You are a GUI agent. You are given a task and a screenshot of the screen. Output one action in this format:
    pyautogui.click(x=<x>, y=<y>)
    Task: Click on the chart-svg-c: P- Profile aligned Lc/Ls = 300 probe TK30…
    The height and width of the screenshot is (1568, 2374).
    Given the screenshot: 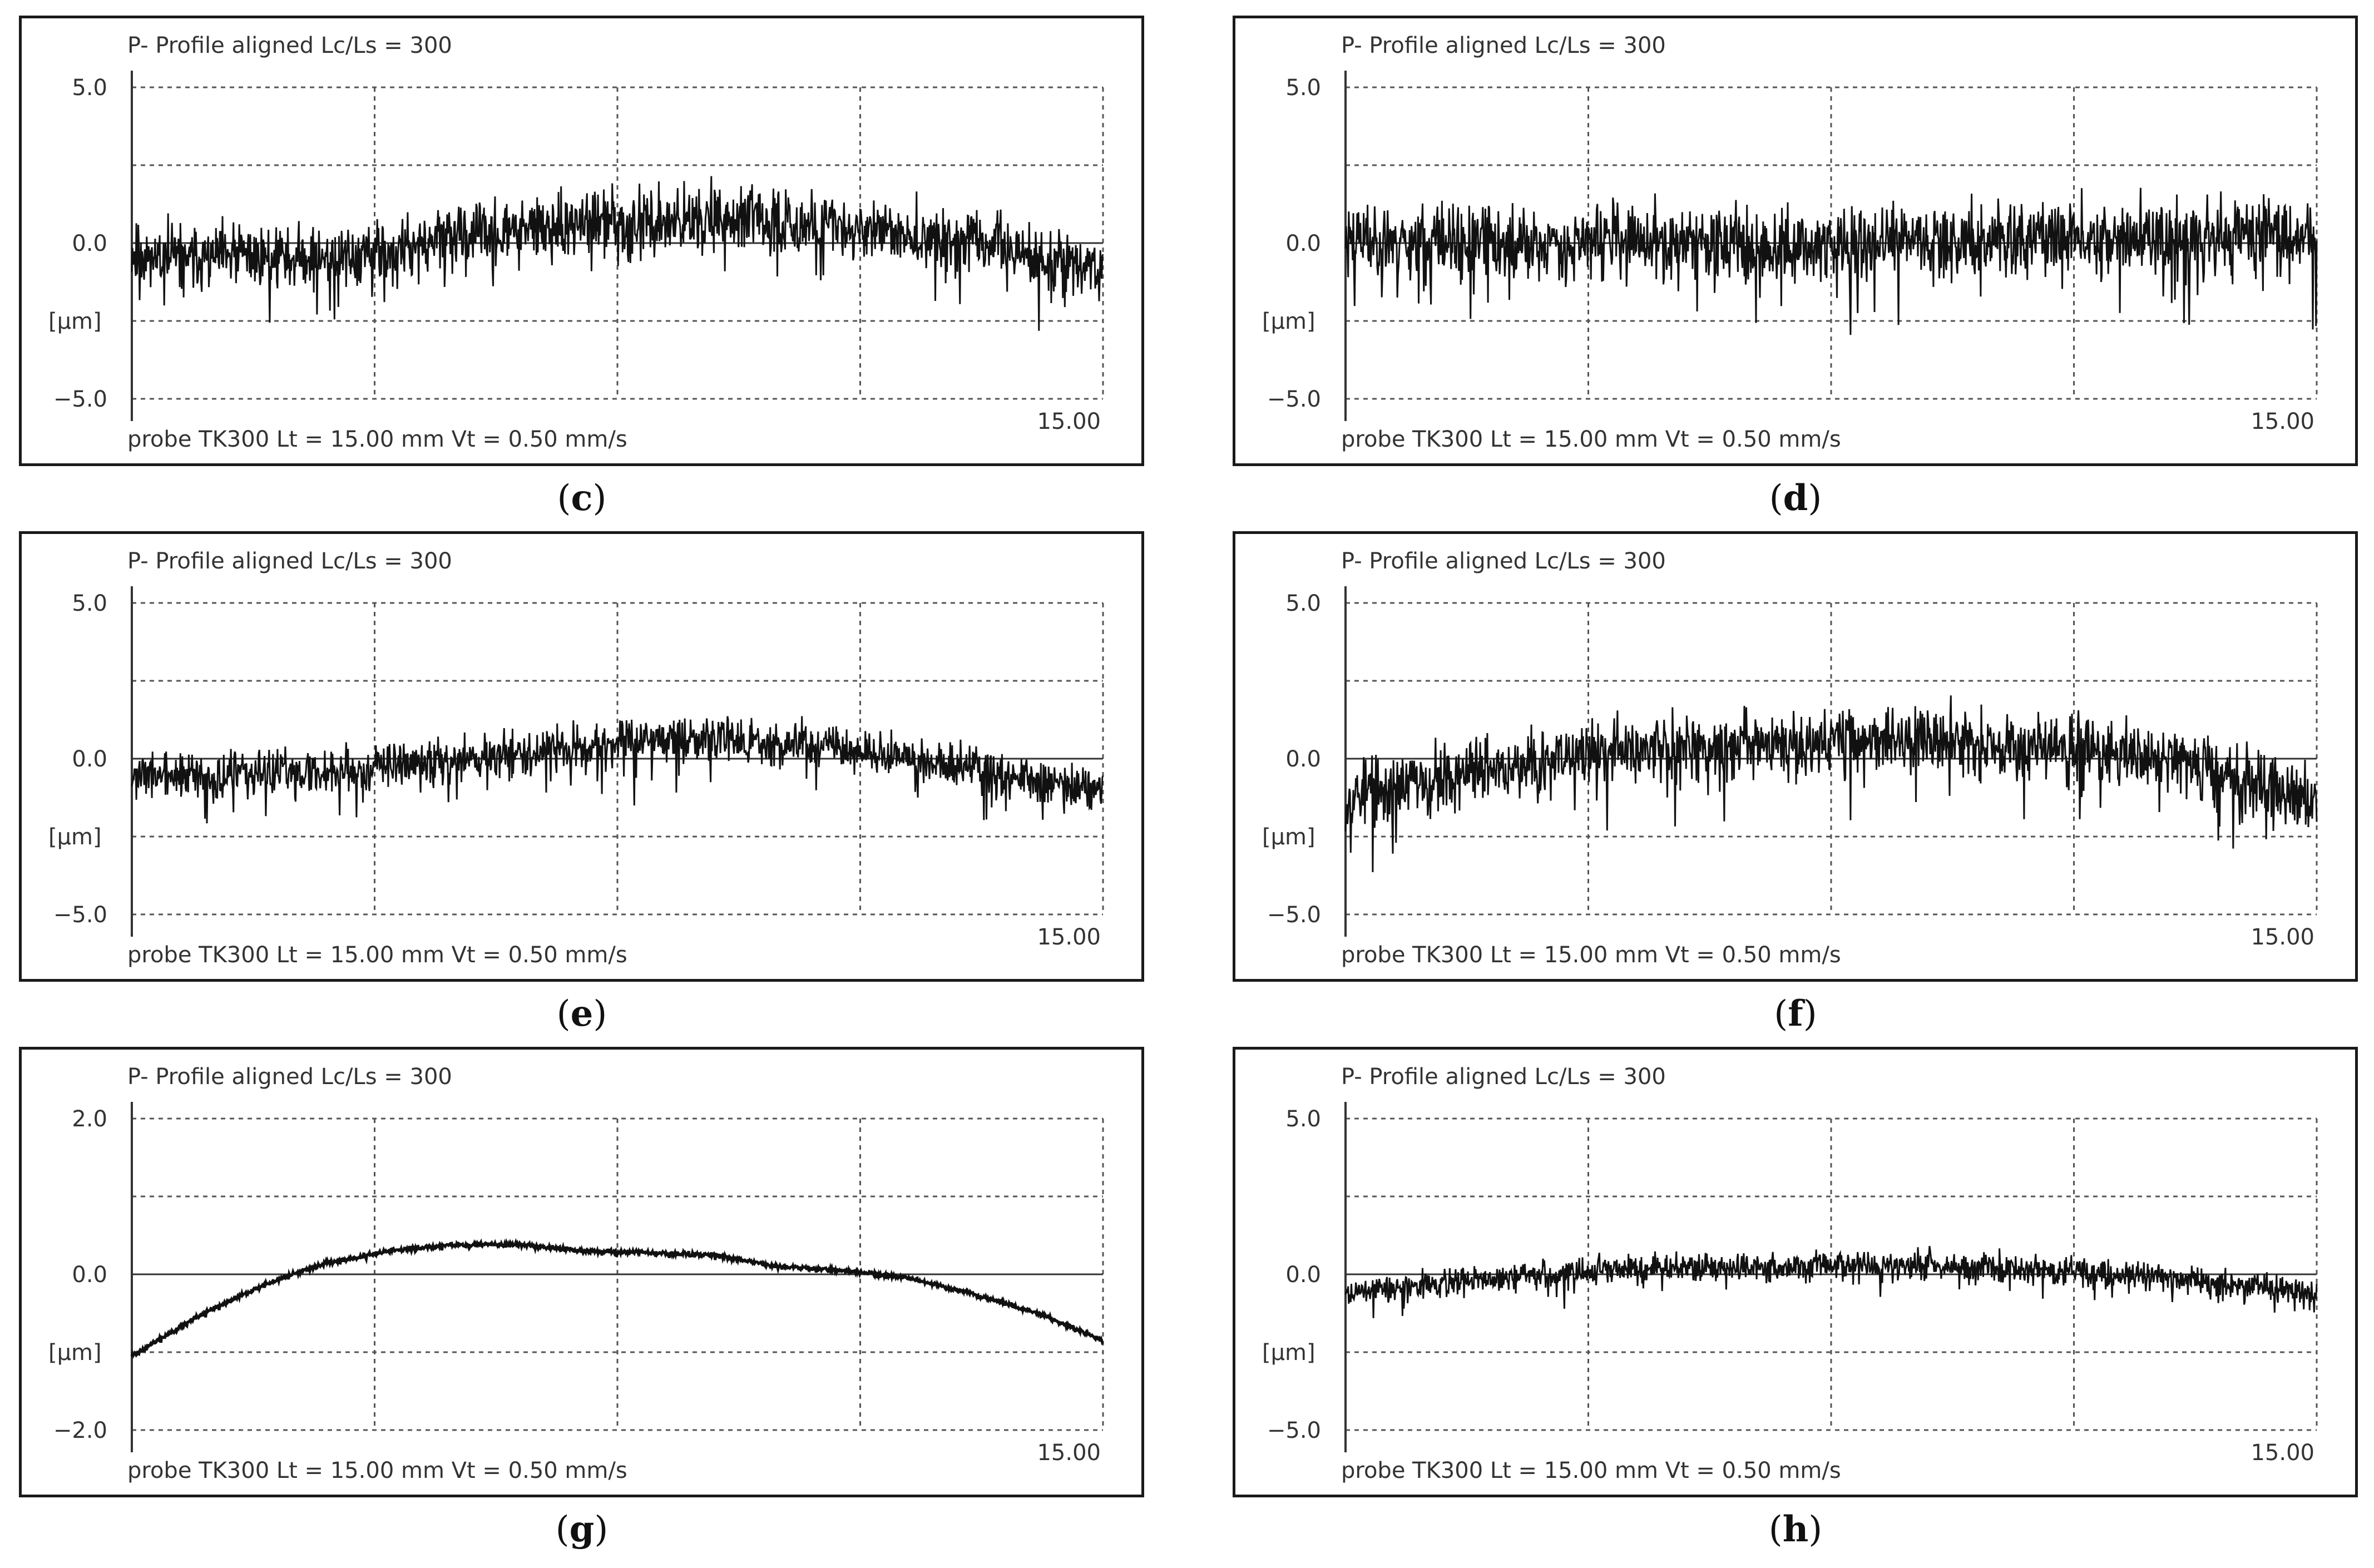 What is the action you would take?
    pyautogui.click(x=576, y=242)
    